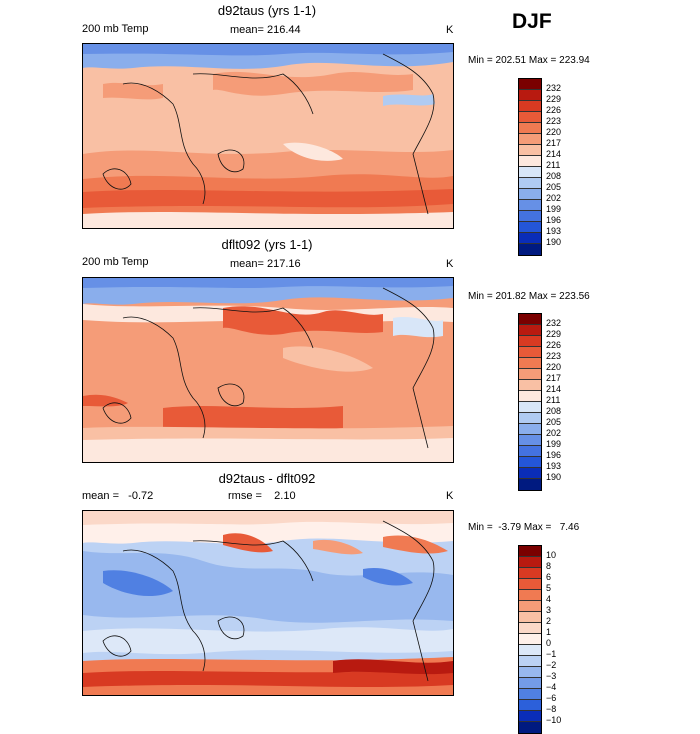  I want to click on panel-2-title: dflt092 (yrs 1-1), so click(267, 244).